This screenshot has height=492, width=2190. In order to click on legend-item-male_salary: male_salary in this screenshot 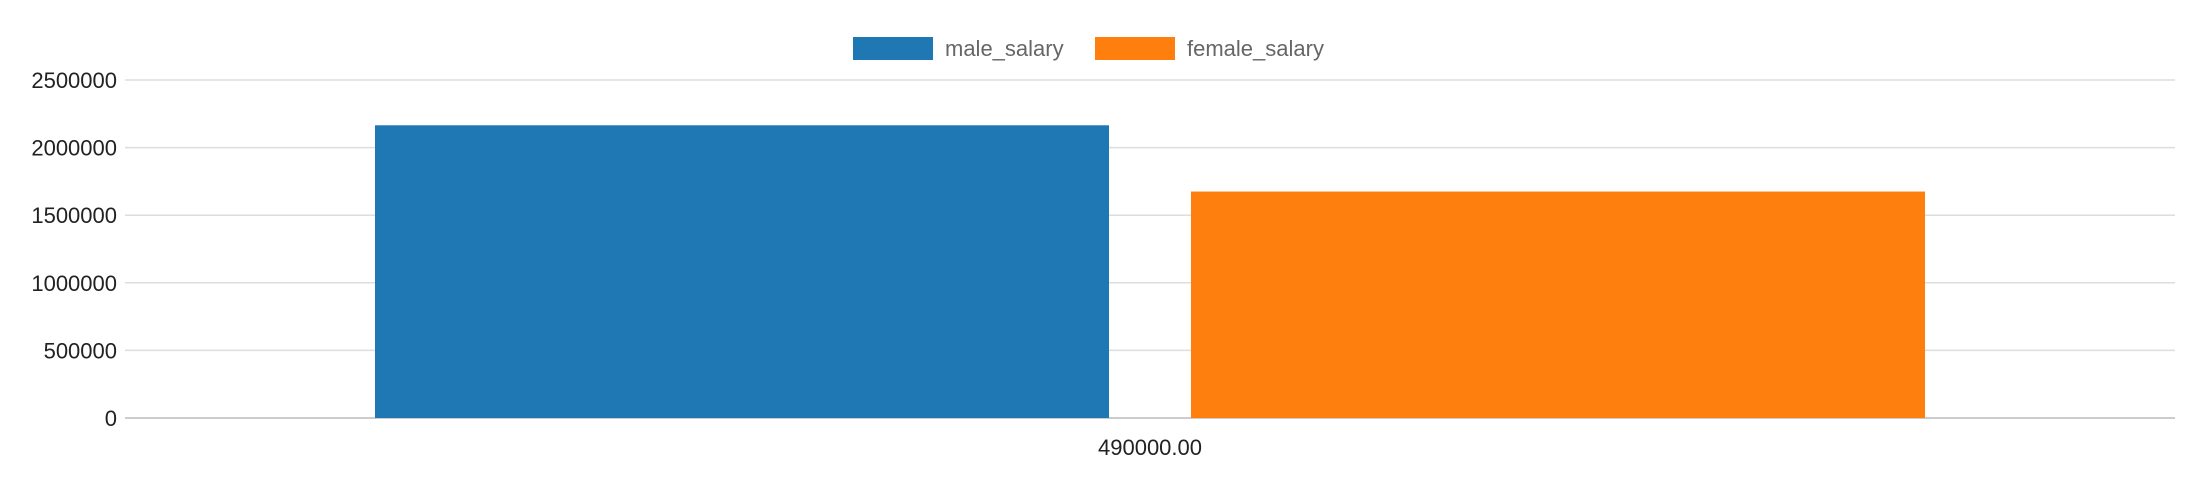, I will do `click(958, 48)`.